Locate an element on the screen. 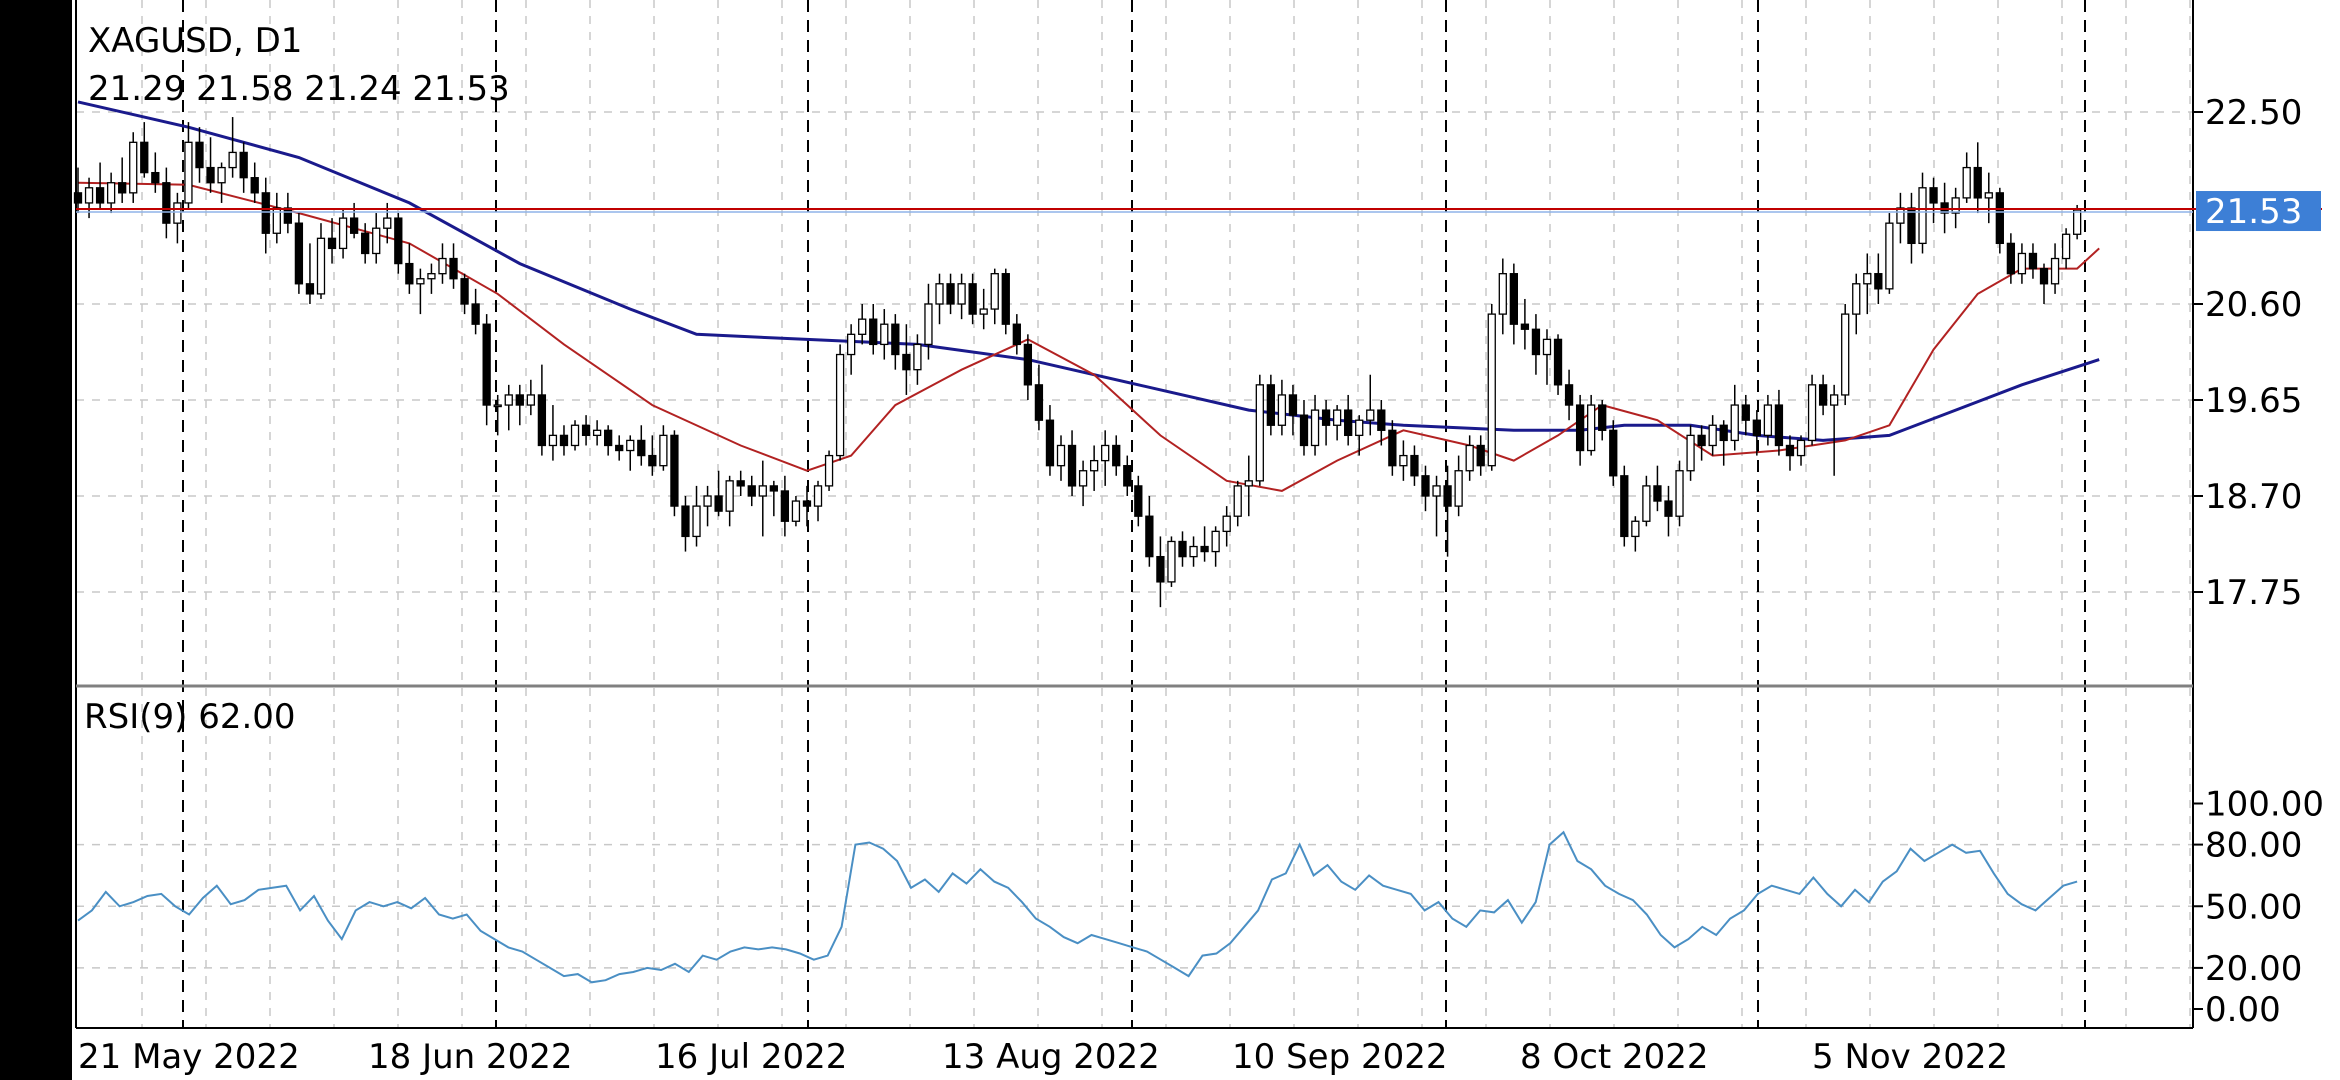 This screenshot has height=1080, width=2340. price-tick-label: 17.75 is located at coordinates (2253, 593).